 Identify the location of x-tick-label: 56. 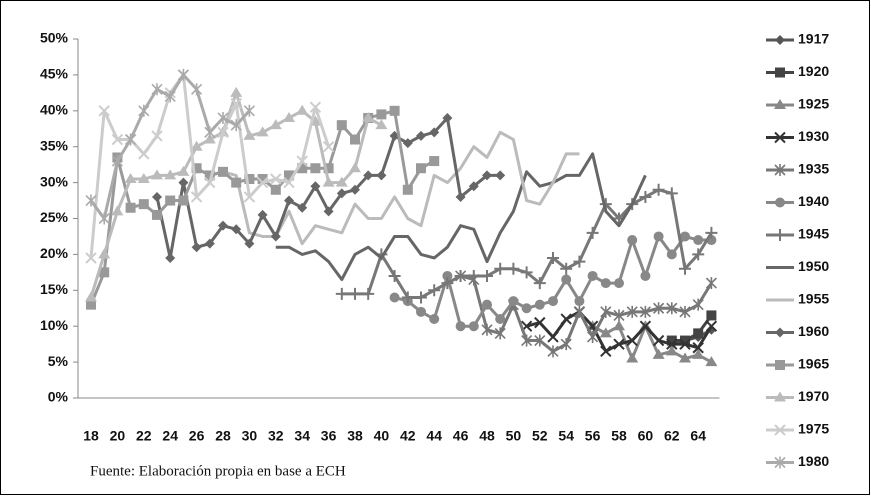
(593, 436).